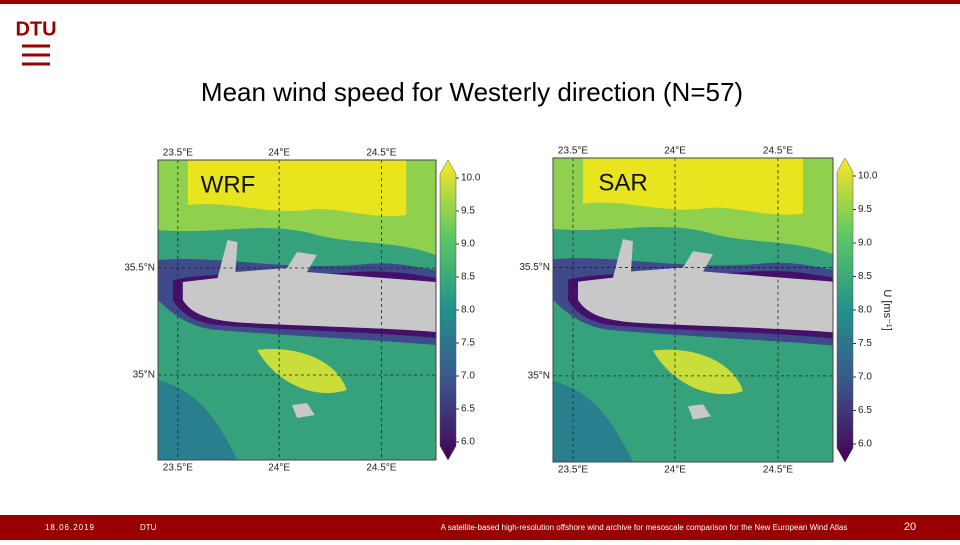 This screenshot has height=545, width=960. What do you see at coordinates (910, 527) in the screenshot?
I see `page-number: 20` at bounding box center [910, 527].